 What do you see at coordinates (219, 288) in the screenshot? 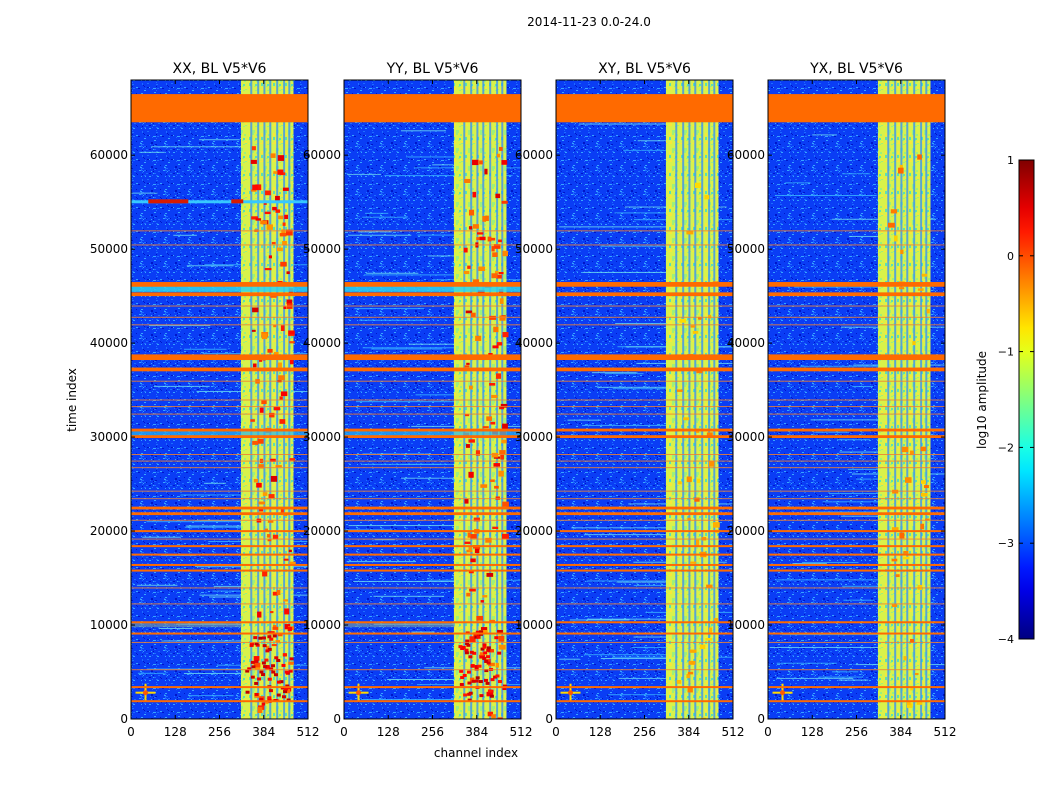
I see `cyan-time-band` at bounding box center [219, 288].